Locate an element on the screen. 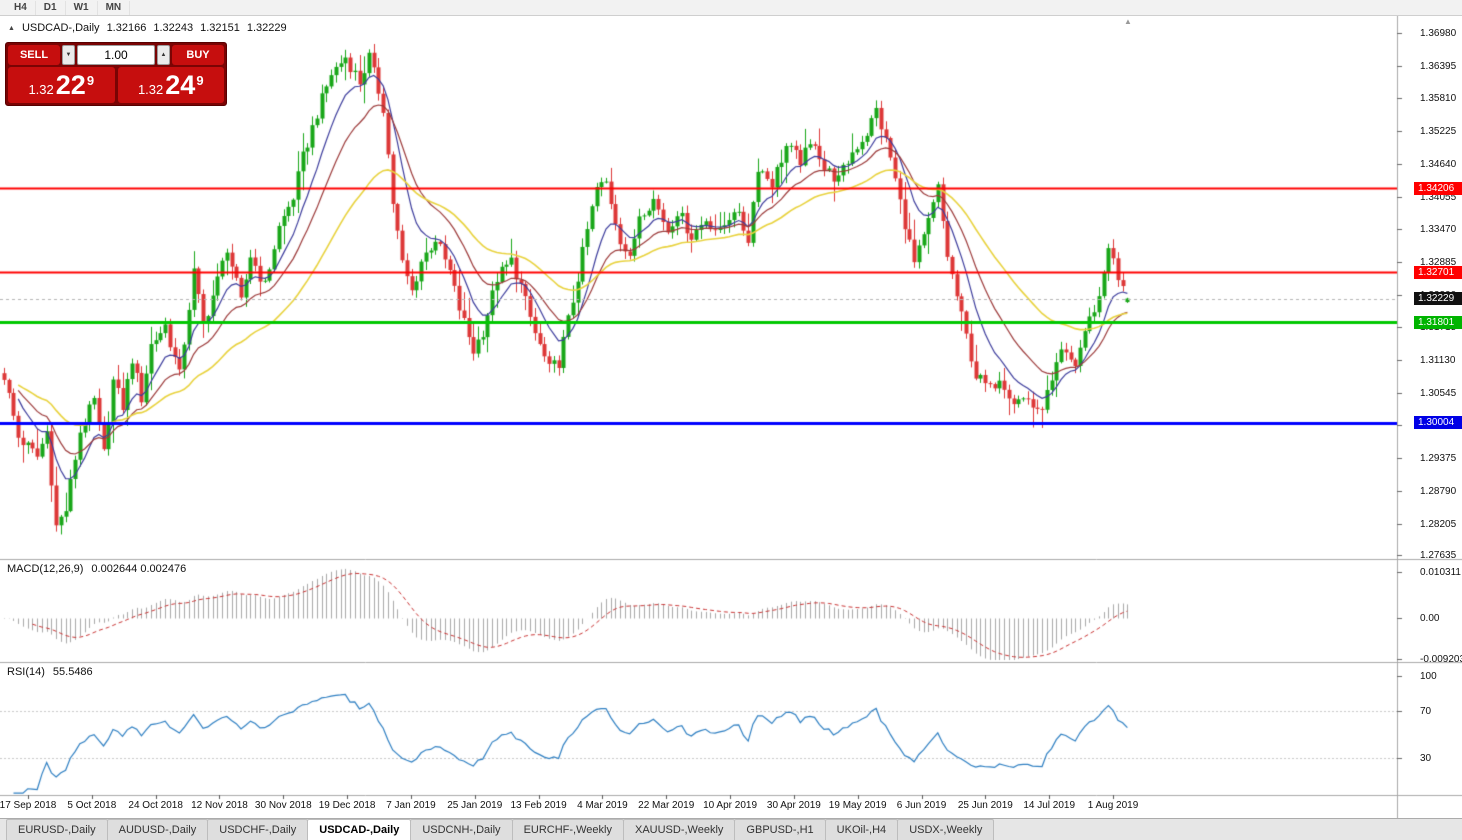  price-axis-tick: 1.36395 is located at coordinates (1438, 66).